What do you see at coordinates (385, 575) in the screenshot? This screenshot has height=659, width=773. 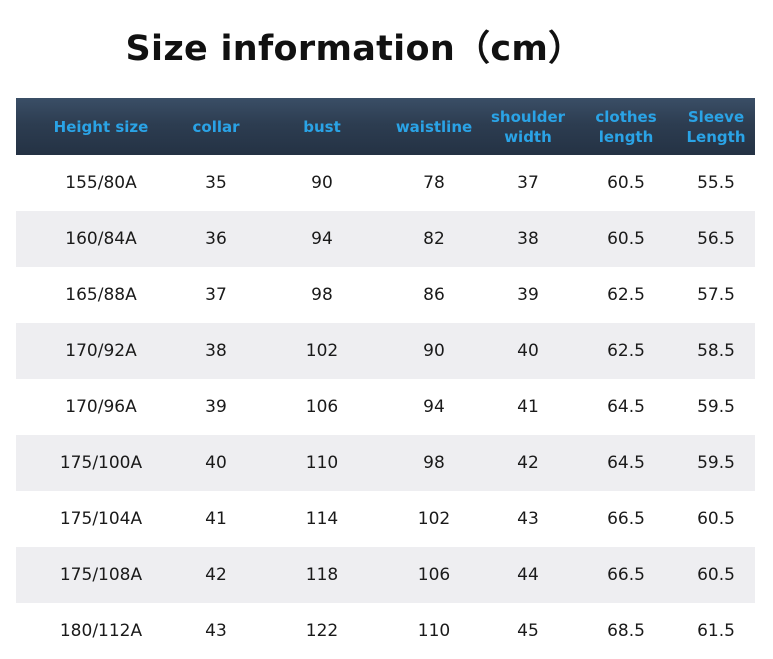 I see `table-row: 175/108A 42 118 106 44 66.5 60.5` at bounding box center [385, 575].